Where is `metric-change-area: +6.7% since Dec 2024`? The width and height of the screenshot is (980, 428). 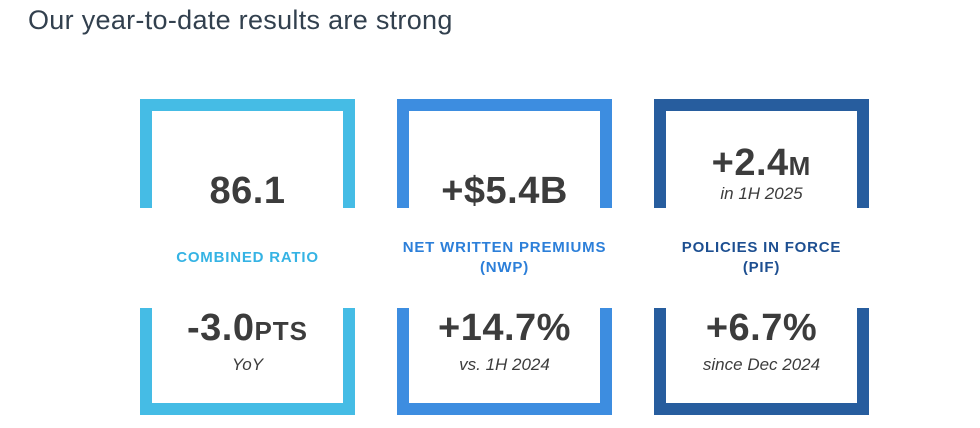 metric-change-area: +6.7% since Dec 2024 is located at coordinates (761, 361).